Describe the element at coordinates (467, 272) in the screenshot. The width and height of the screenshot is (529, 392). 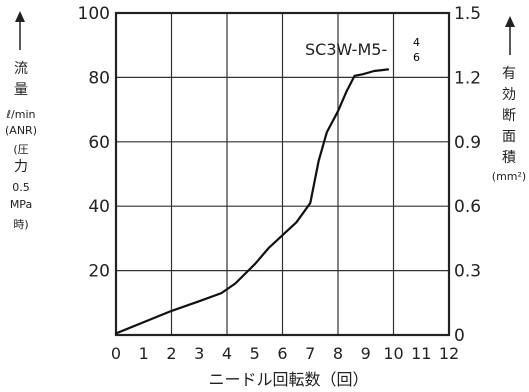
I see `y-right-tick-label: 0.3` at that location.